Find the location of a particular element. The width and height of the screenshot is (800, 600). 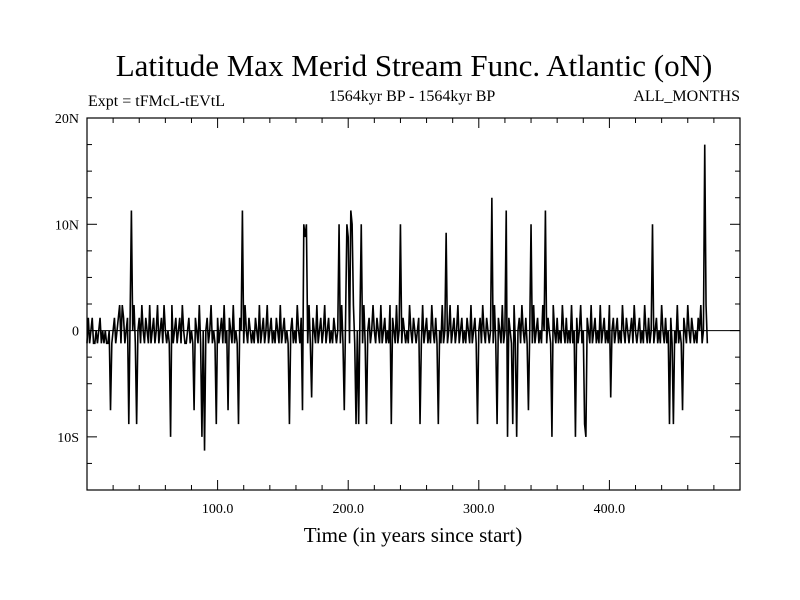

x-tick-label: 100.0 is located at coordinates (218, 509).